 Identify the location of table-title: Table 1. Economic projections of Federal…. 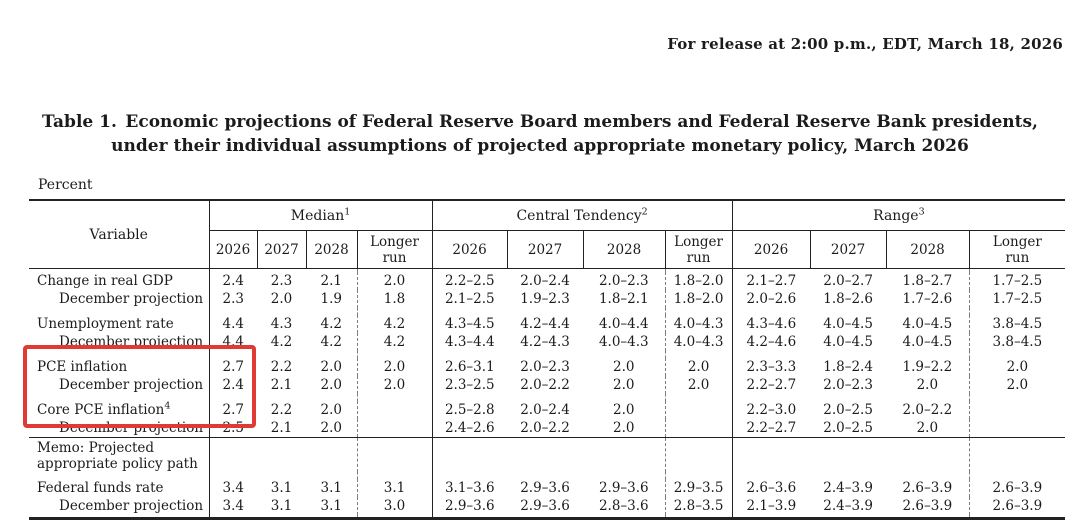
(540, 134).